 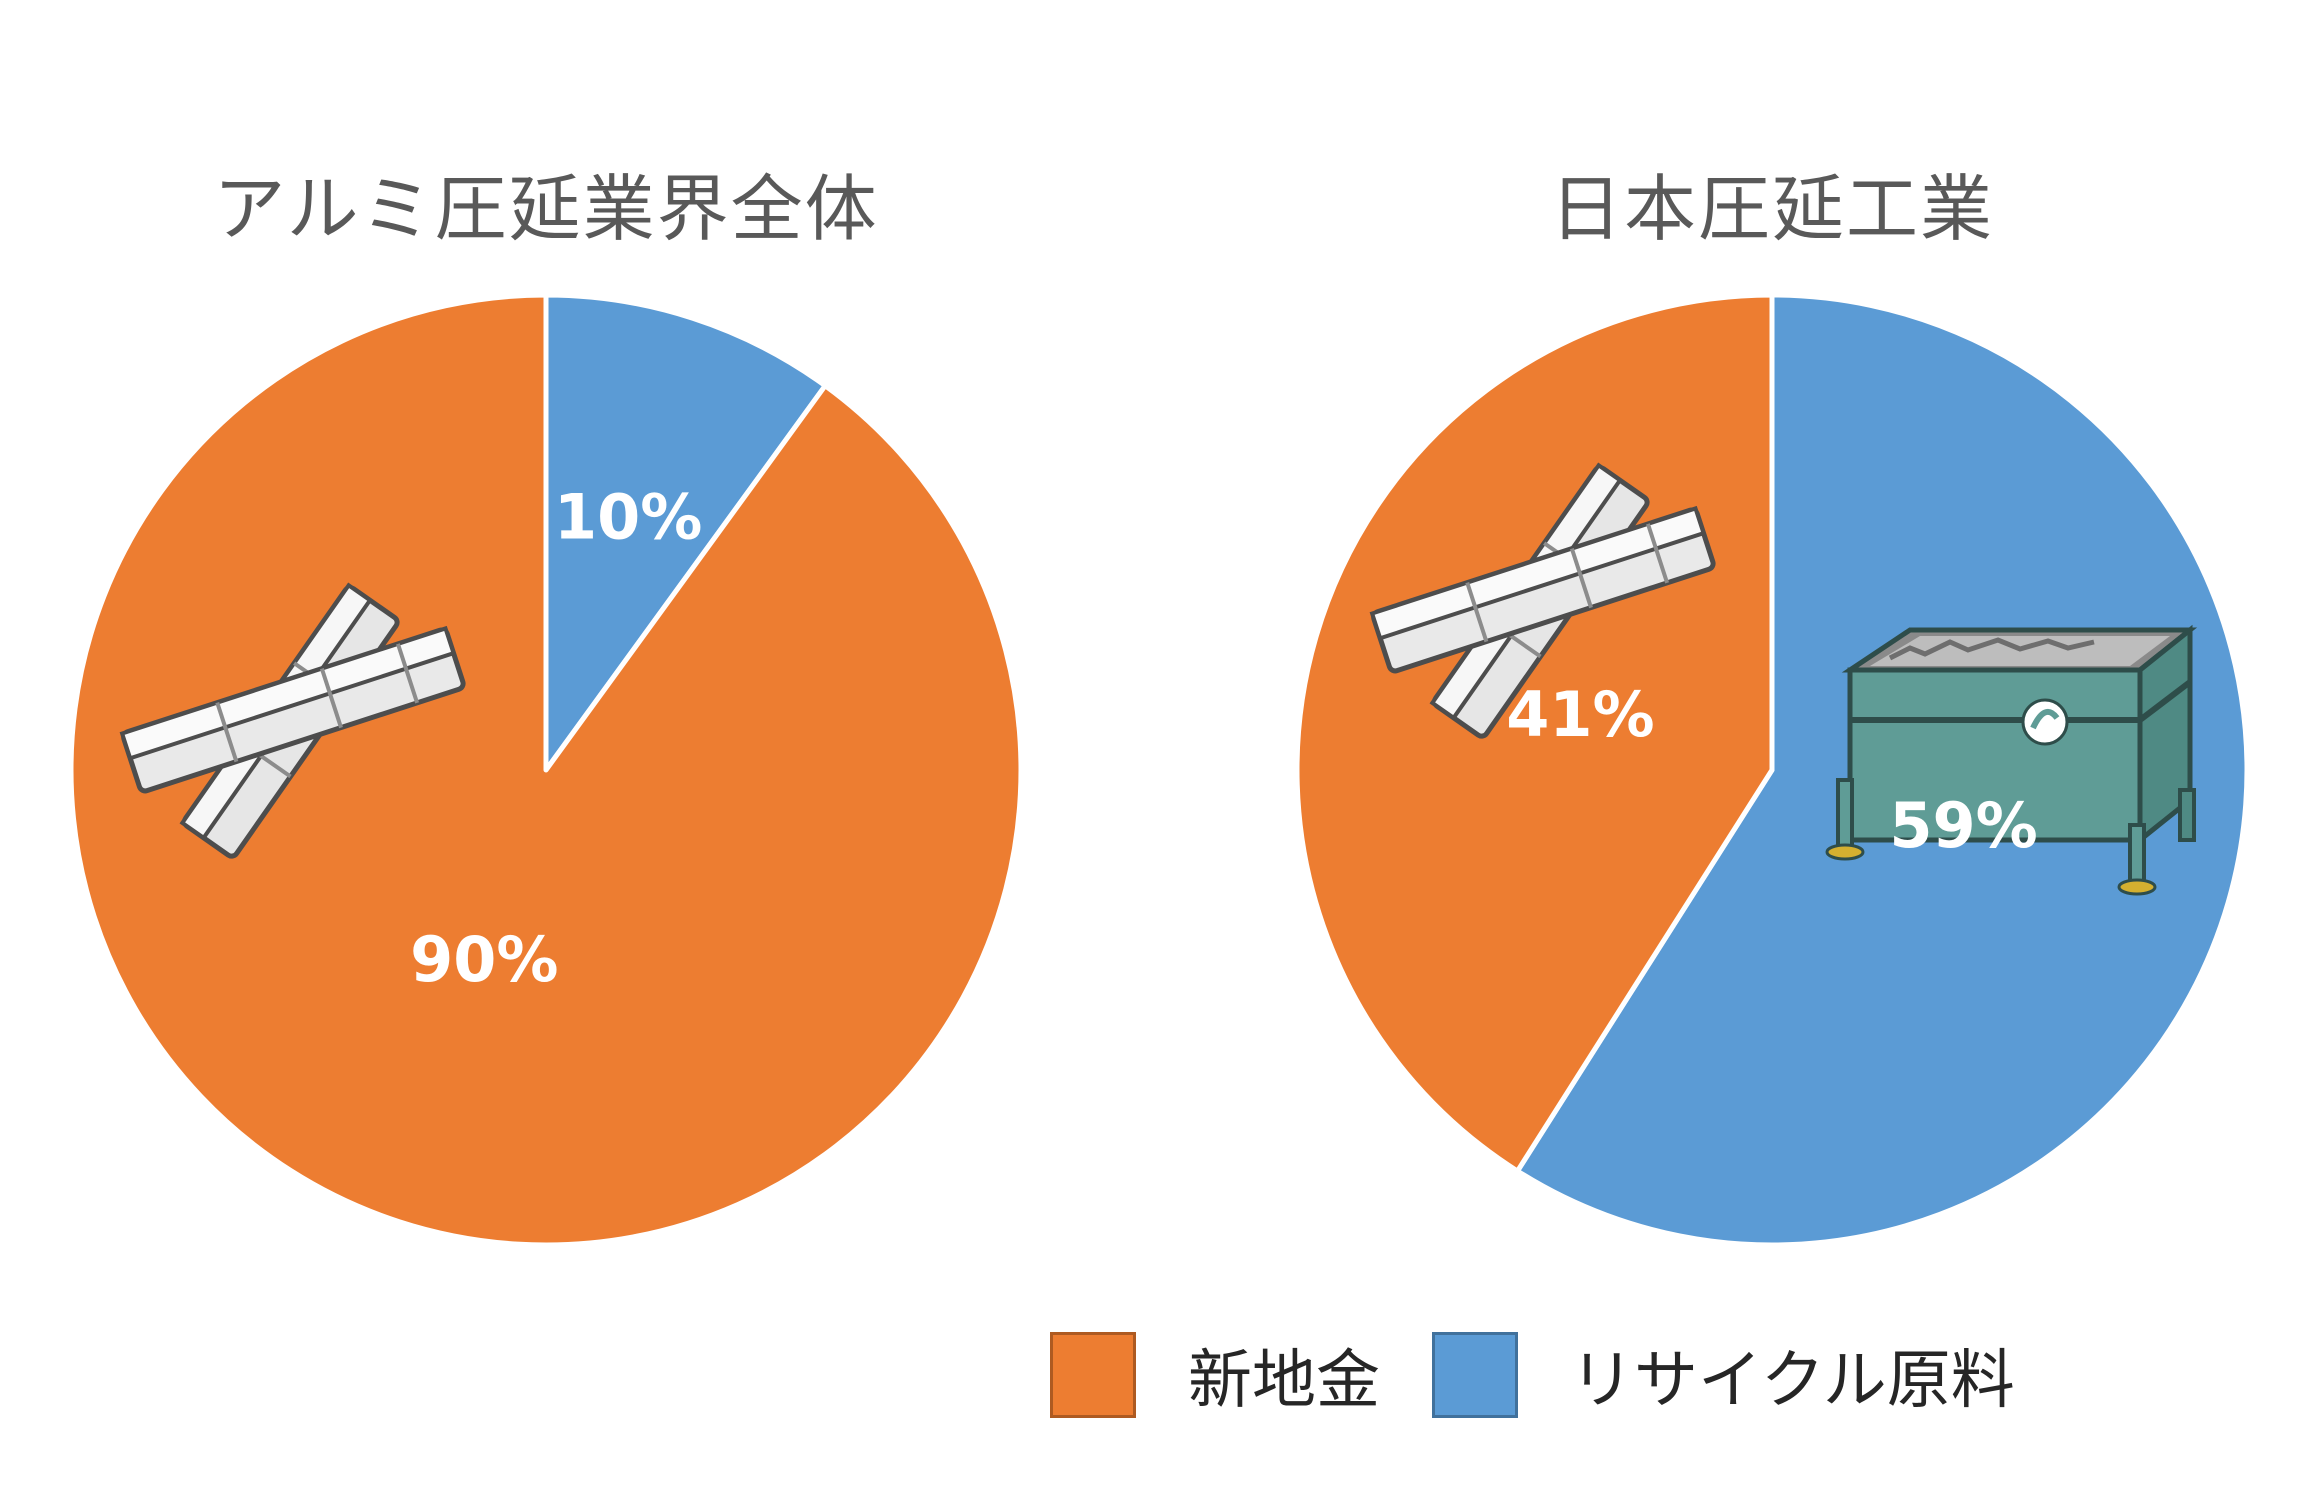 I want to click on legend-item-recycled: リサイクル原料, so click(x=1723, y=1375).